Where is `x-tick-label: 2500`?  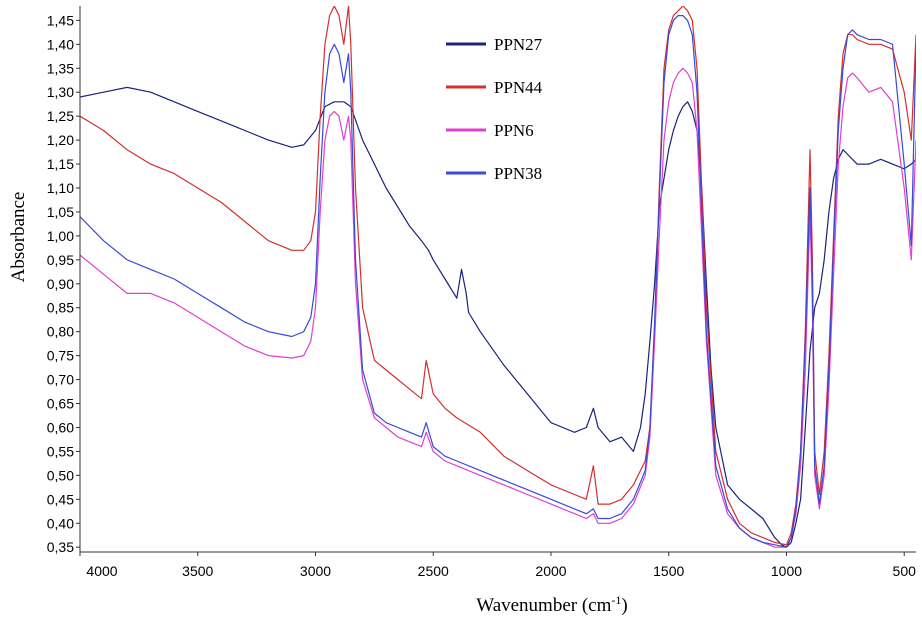 x-tick-label: 2500 is located at coordinates (433, 571).